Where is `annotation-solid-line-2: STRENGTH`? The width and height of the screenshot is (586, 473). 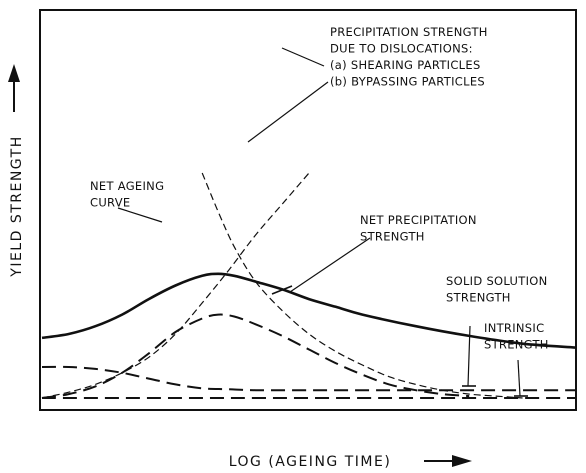
annotation-solid-line-2: STRENGTH is located at coordinates (478, 298).